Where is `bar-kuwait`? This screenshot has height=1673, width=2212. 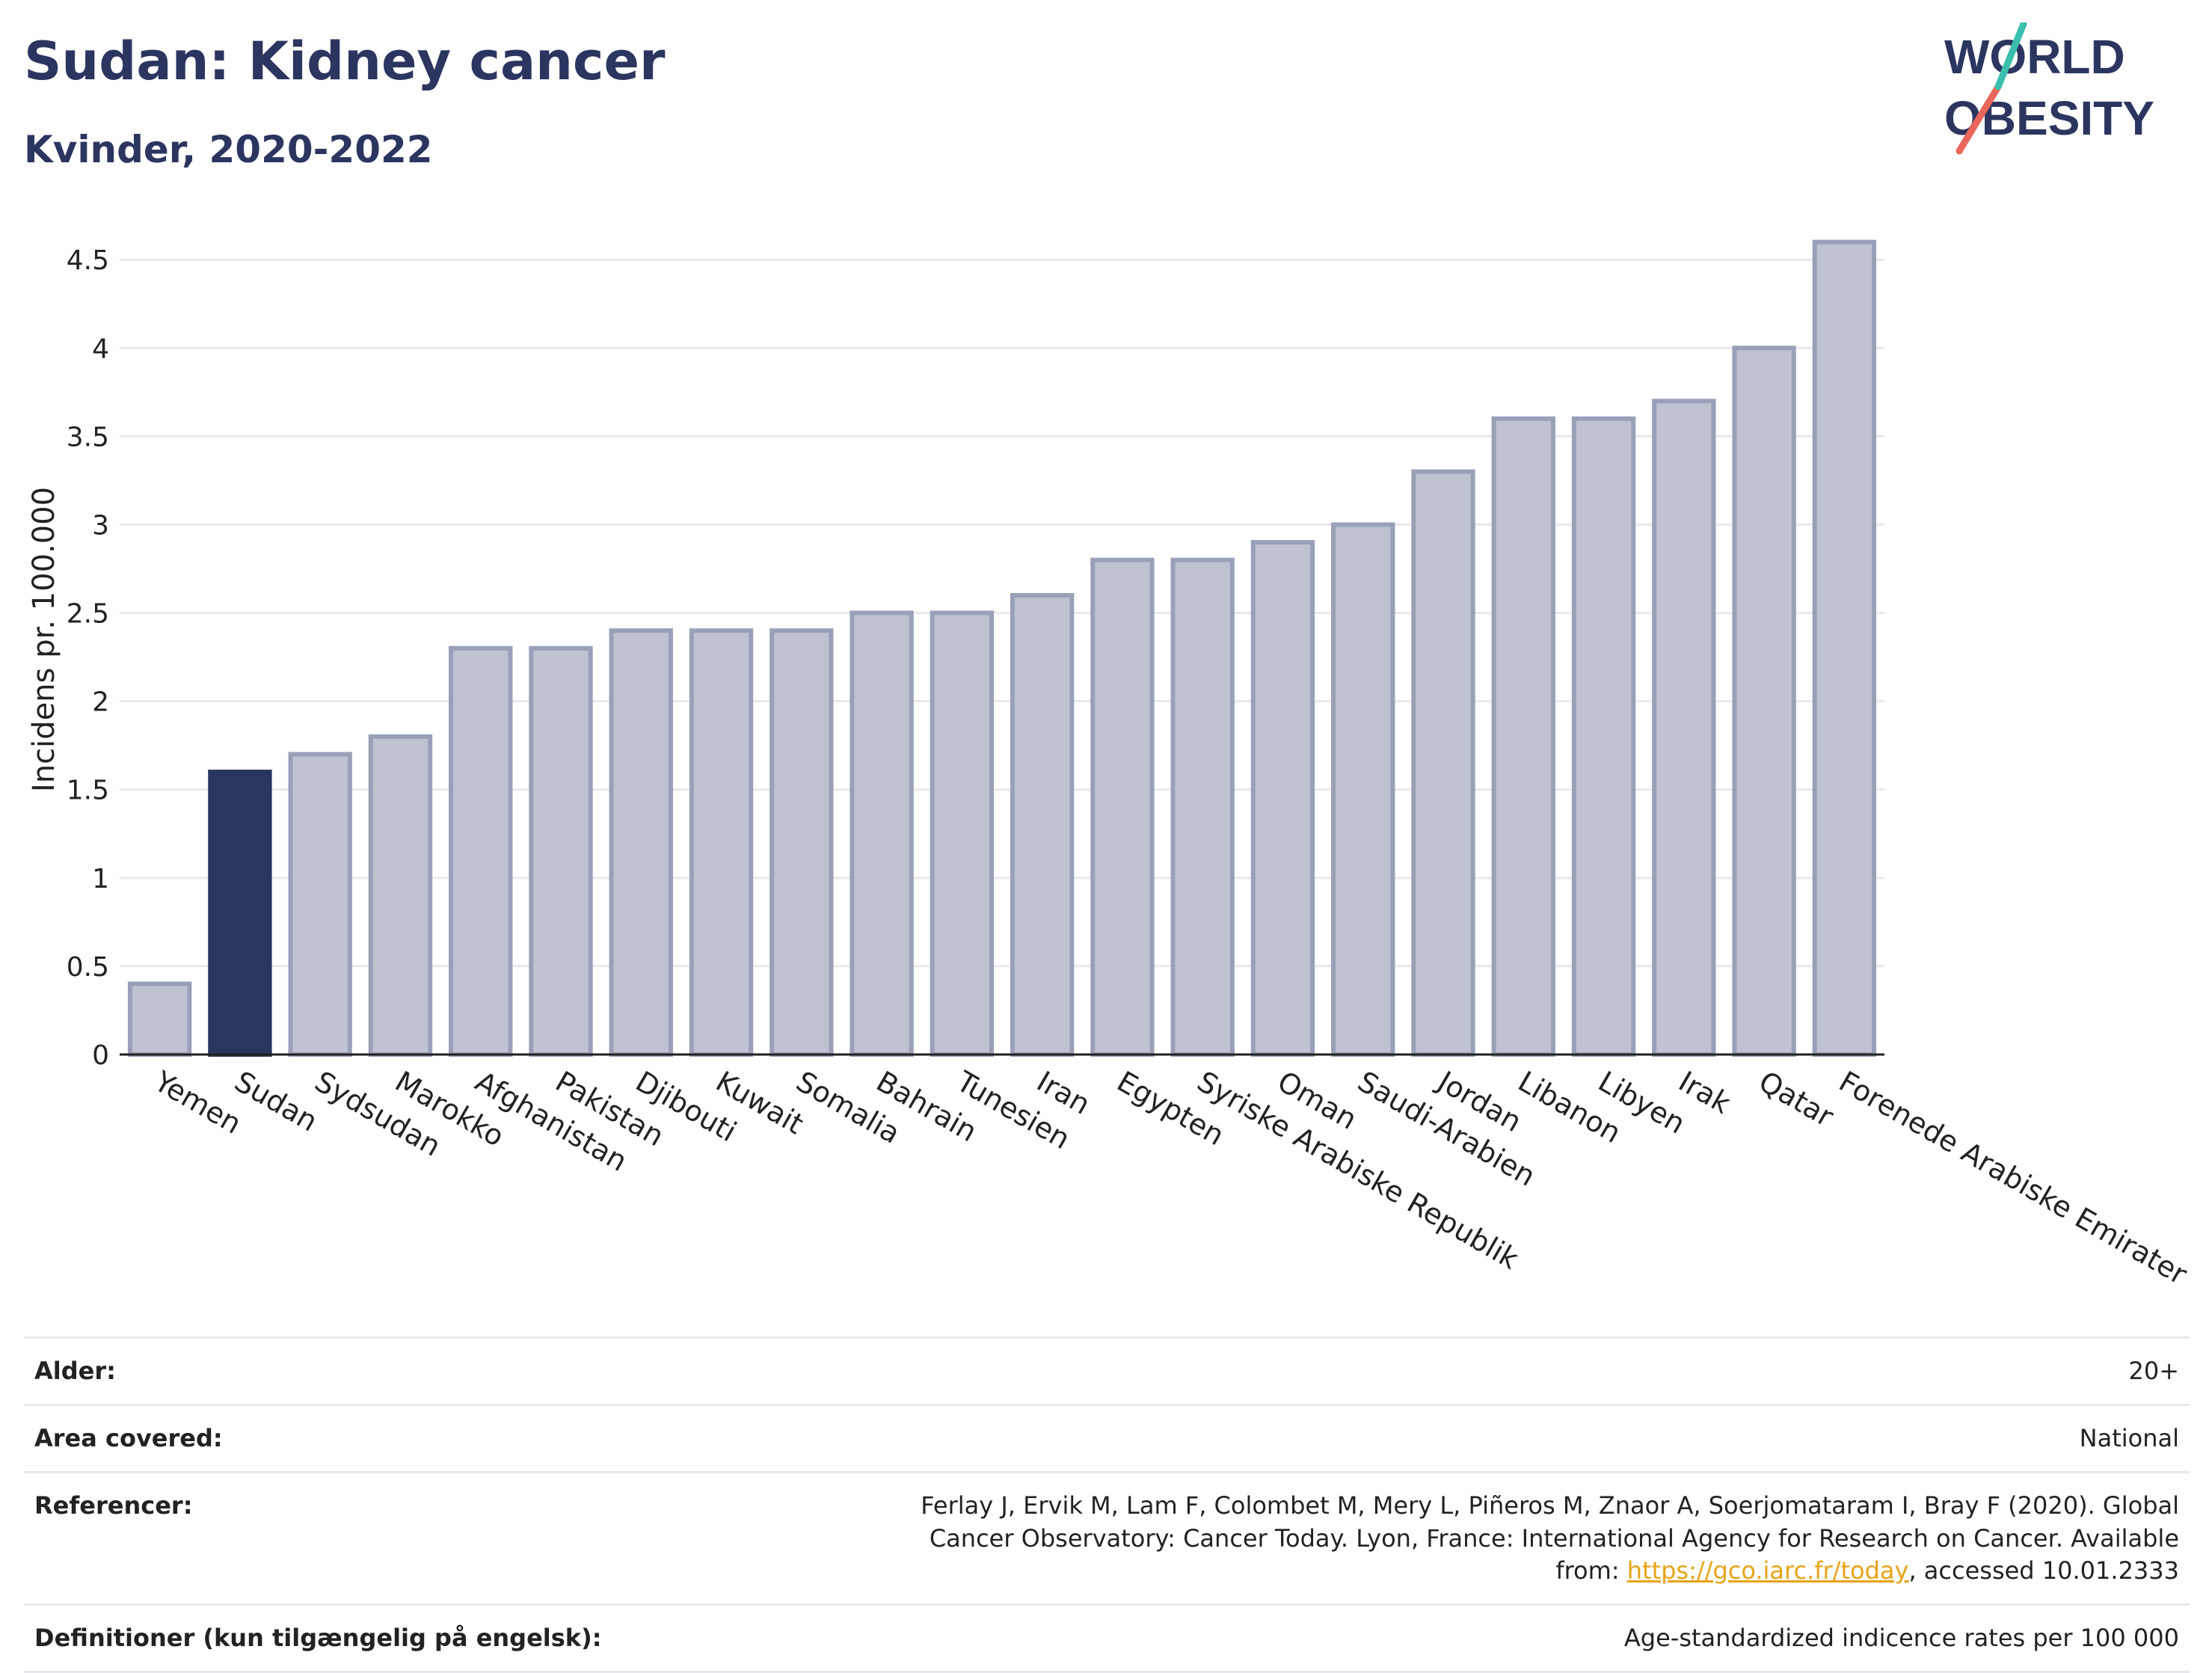 bar-kuwait is located at coordinates (721, 843).